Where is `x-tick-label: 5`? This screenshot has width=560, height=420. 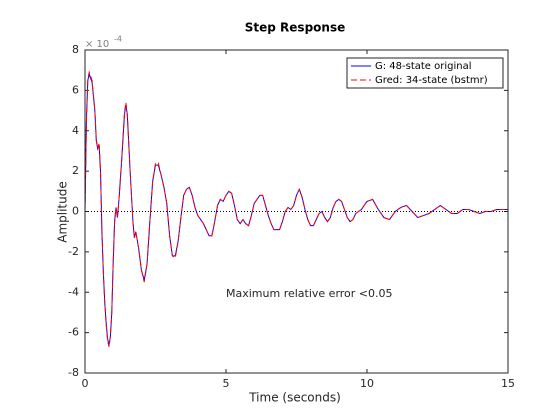 x-tick-label: 5 is located at coordinates (226, 383).